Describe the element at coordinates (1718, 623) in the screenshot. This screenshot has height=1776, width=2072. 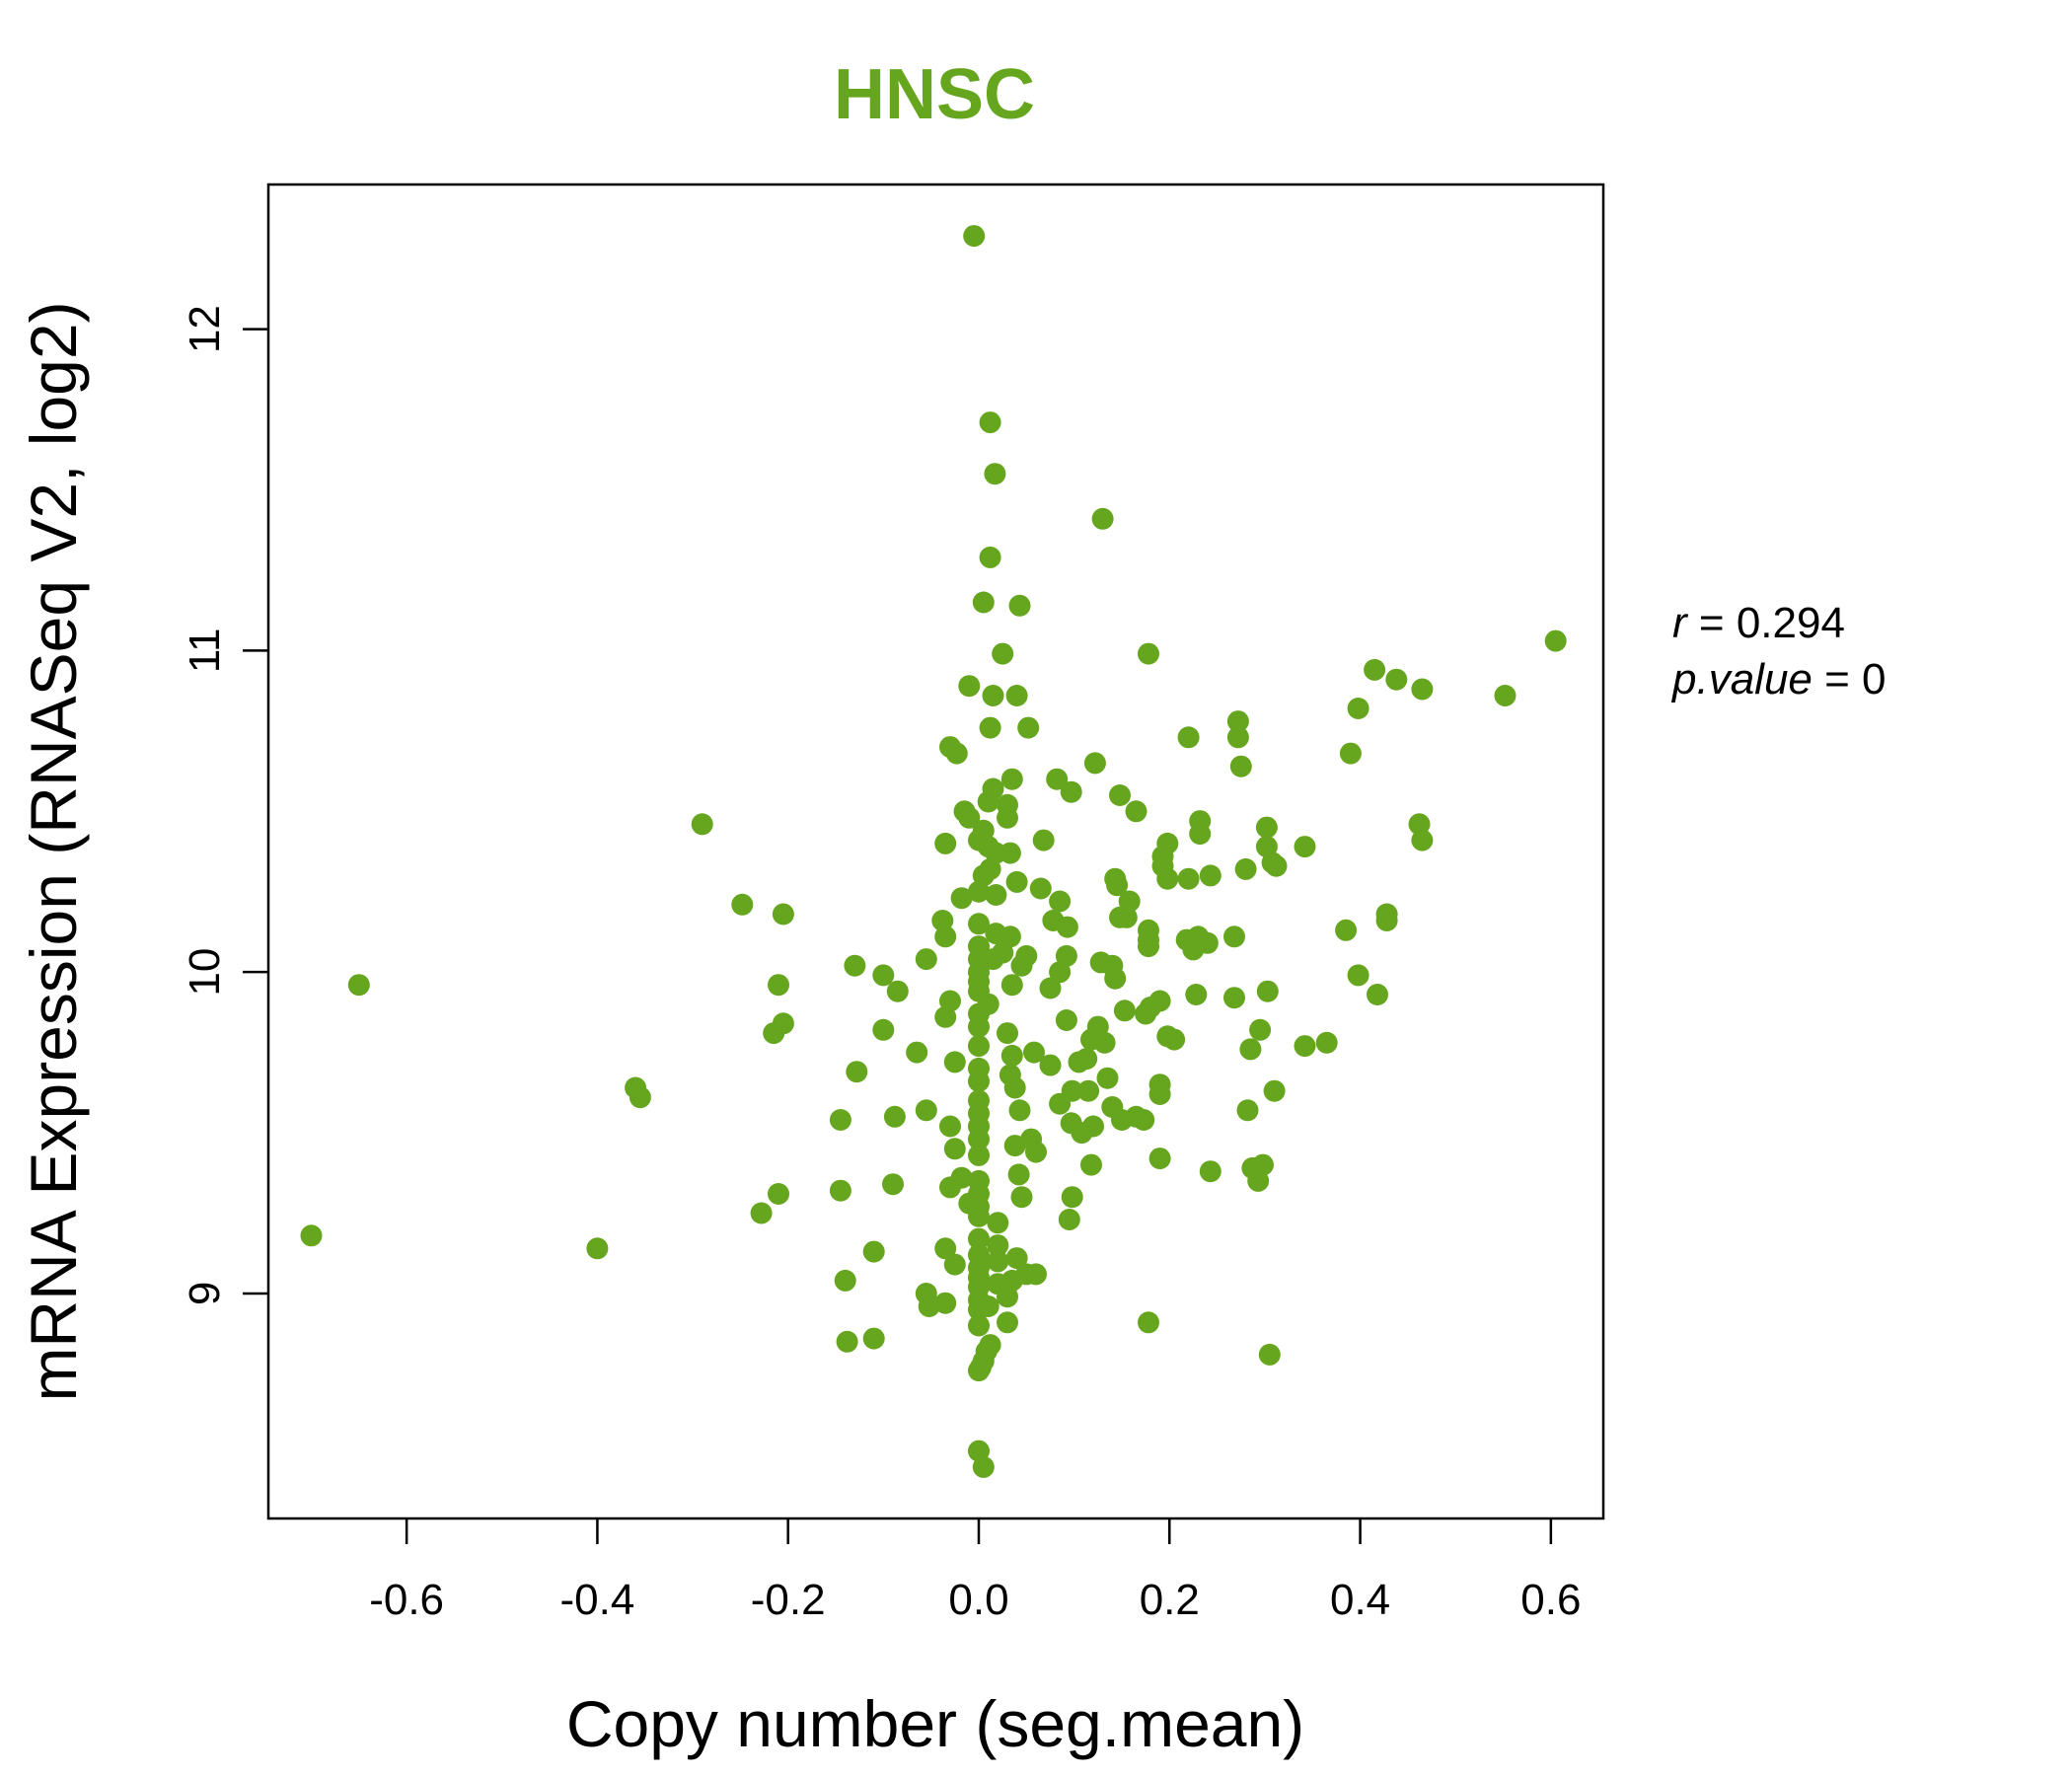
I see `r-equals: =` at that location.